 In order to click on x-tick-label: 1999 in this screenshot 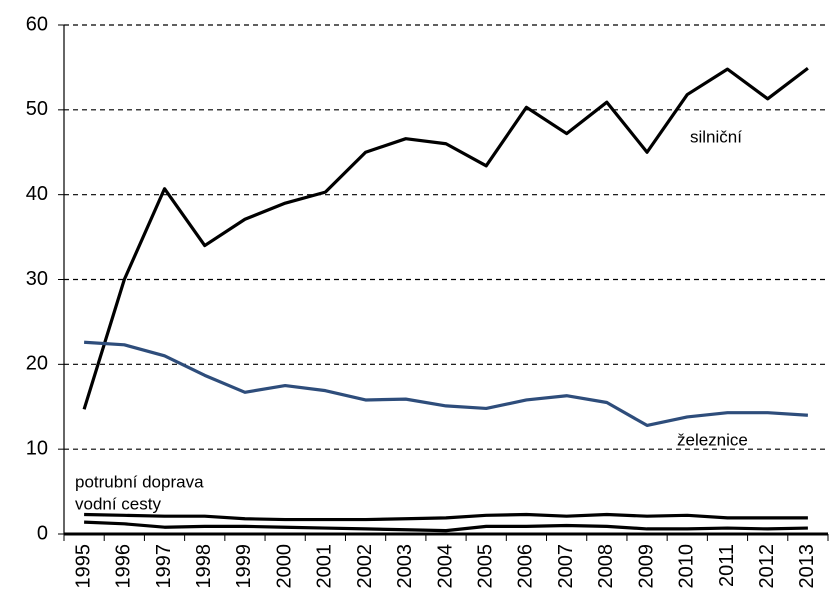, I will do `click(244, 566)`.